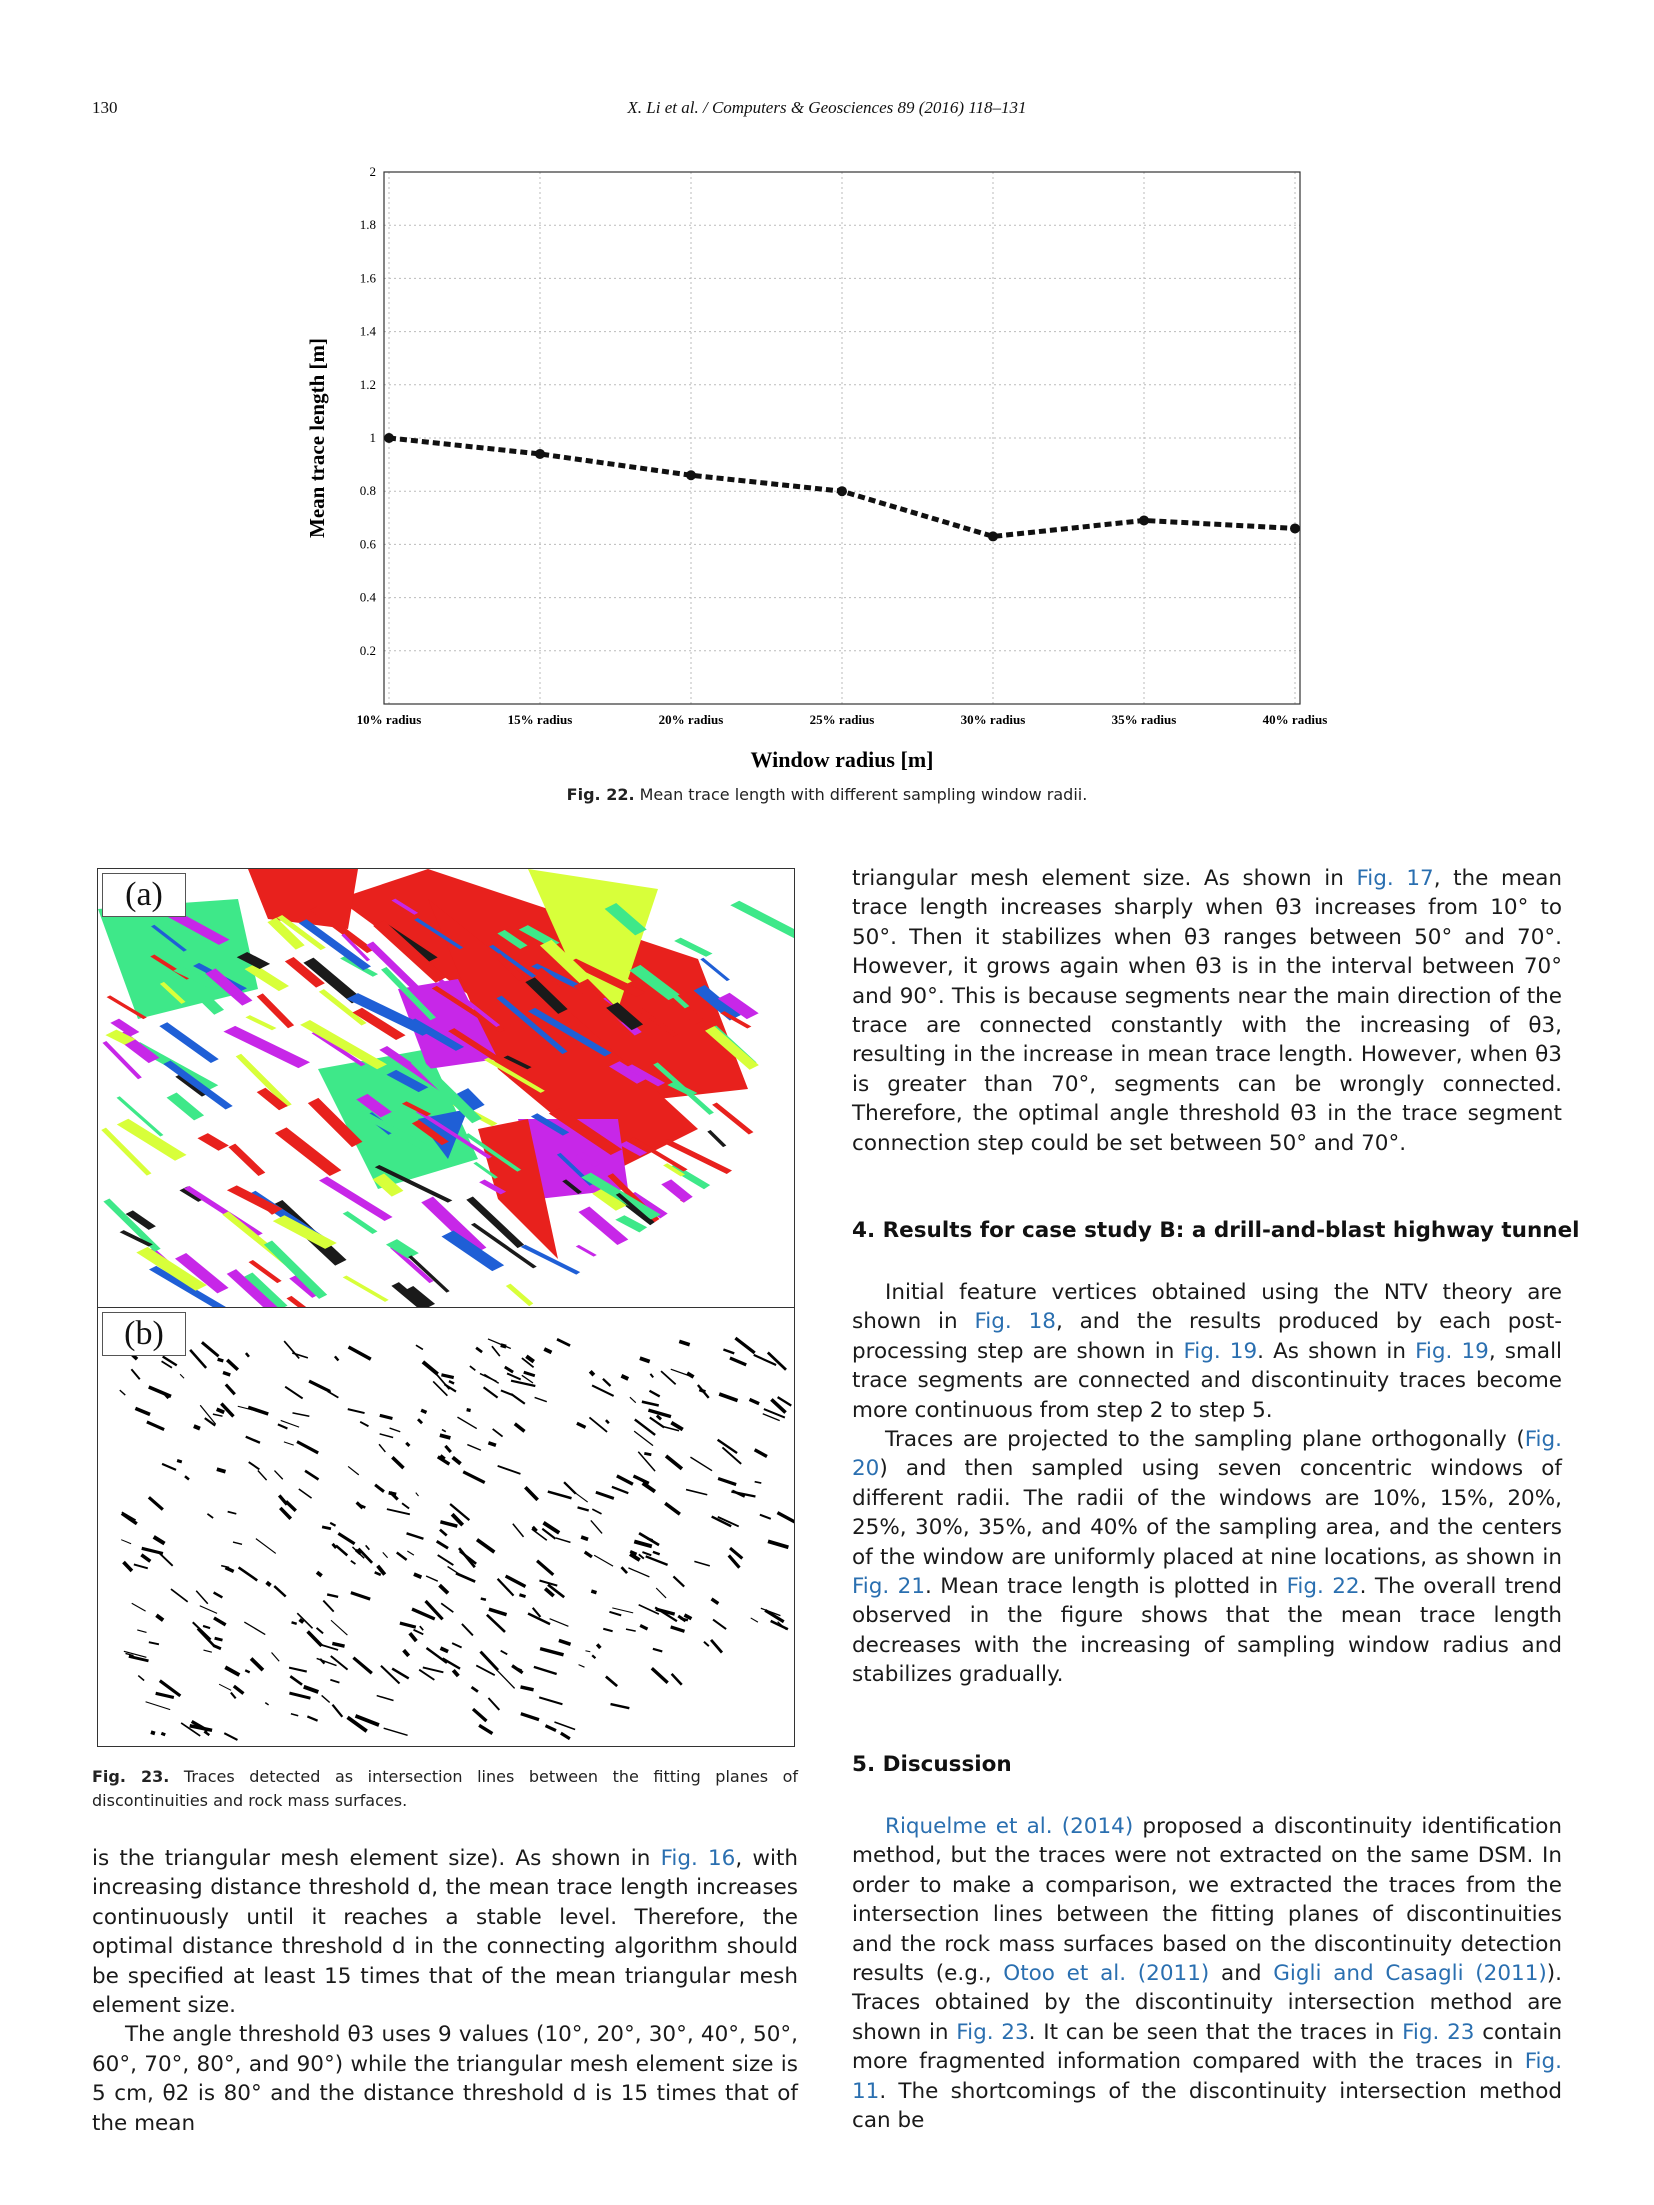  Describe the element at coordinates (443, 1134) in the screenshot. I see `fracture-plane` at that location.